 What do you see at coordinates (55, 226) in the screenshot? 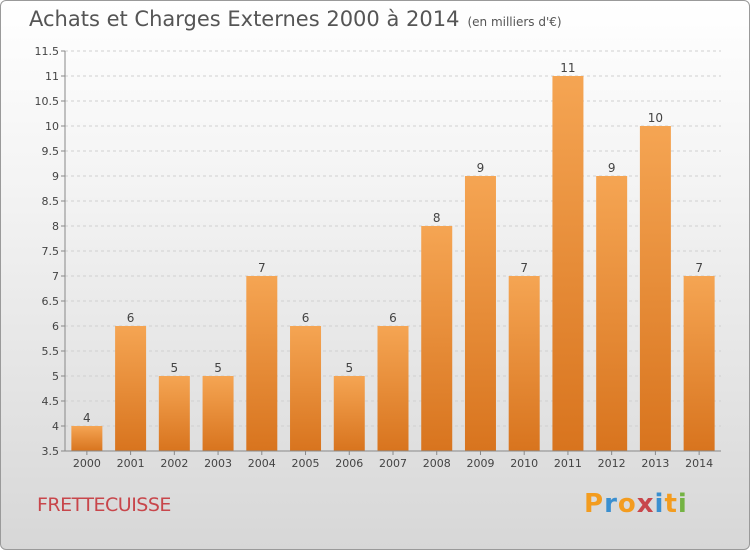
I see `y-tick-label: 8` at bounding box center [55, 226].